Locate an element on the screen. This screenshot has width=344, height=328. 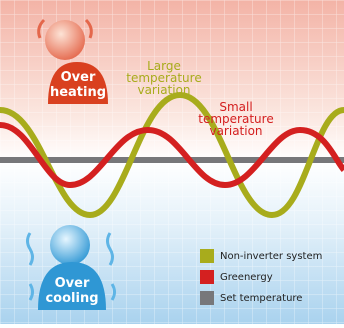
cold-marks is located at coordinates (71, 266).